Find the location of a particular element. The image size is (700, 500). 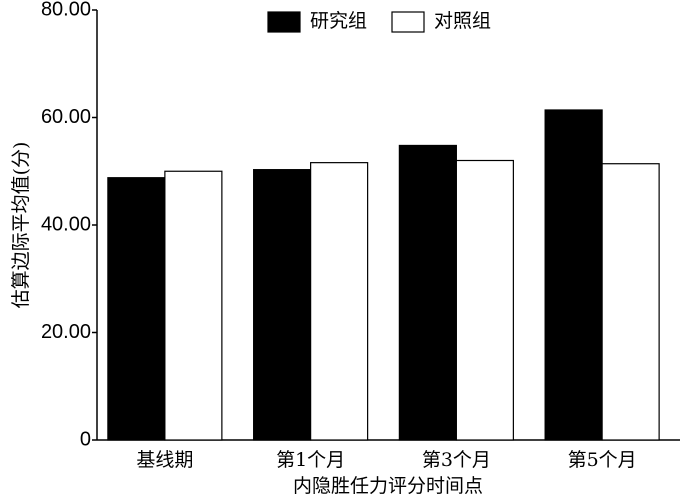

y-tick-label: 80.00 is located at coordinates (66, 10).